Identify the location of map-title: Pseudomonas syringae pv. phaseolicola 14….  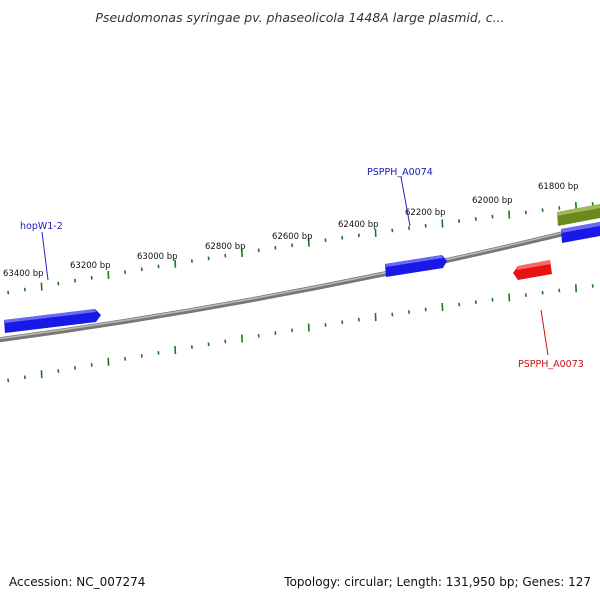
(300, 17).